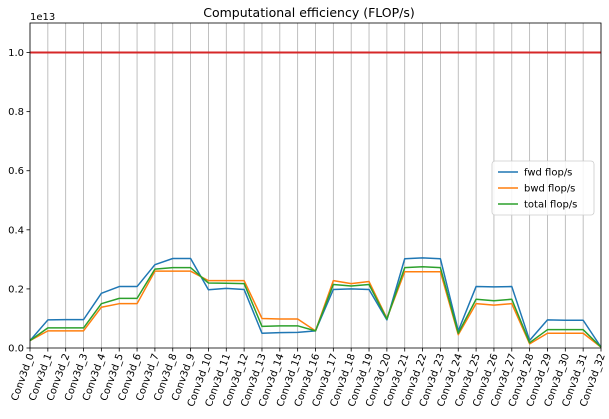 The height and width of the screenshot is (419, 609). What do you see at coordinates (16, 171) in the screenshot?
I see `y-tick-label: 0.6` at bounding box center [16, 171].